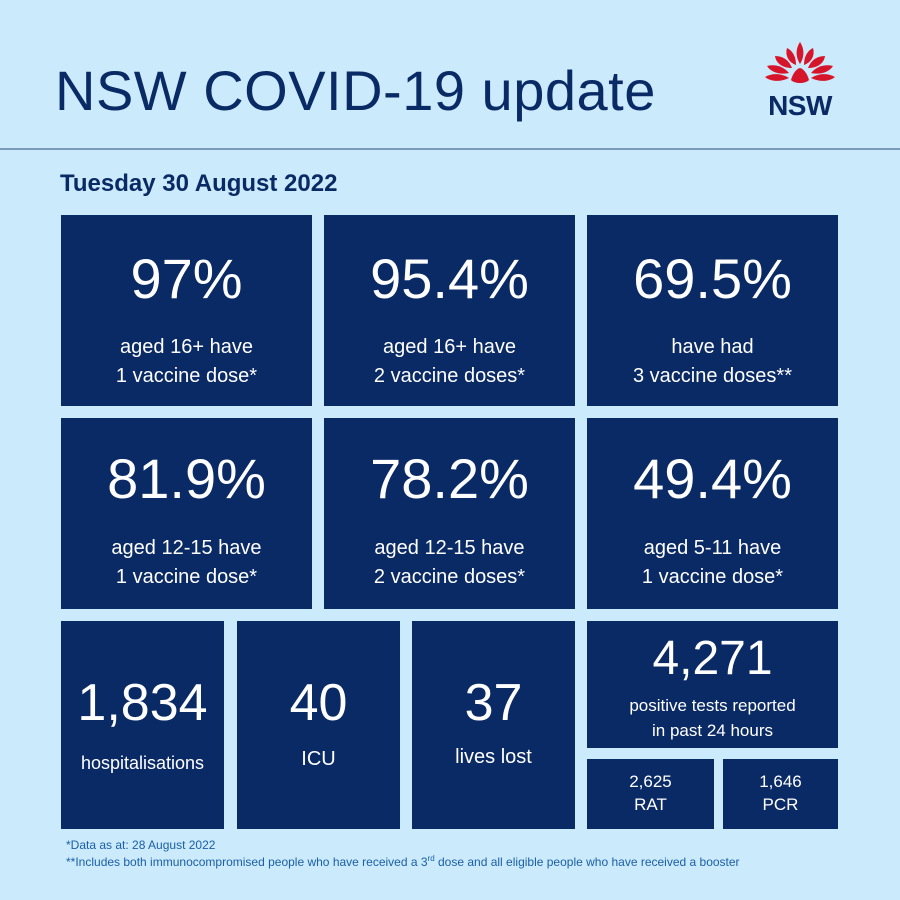 The height and width of the screenshot is (900, 900). Describe the element at coordinates (142, 763) in the screenshot. I see `stat-label: hospitalisations` at that location.